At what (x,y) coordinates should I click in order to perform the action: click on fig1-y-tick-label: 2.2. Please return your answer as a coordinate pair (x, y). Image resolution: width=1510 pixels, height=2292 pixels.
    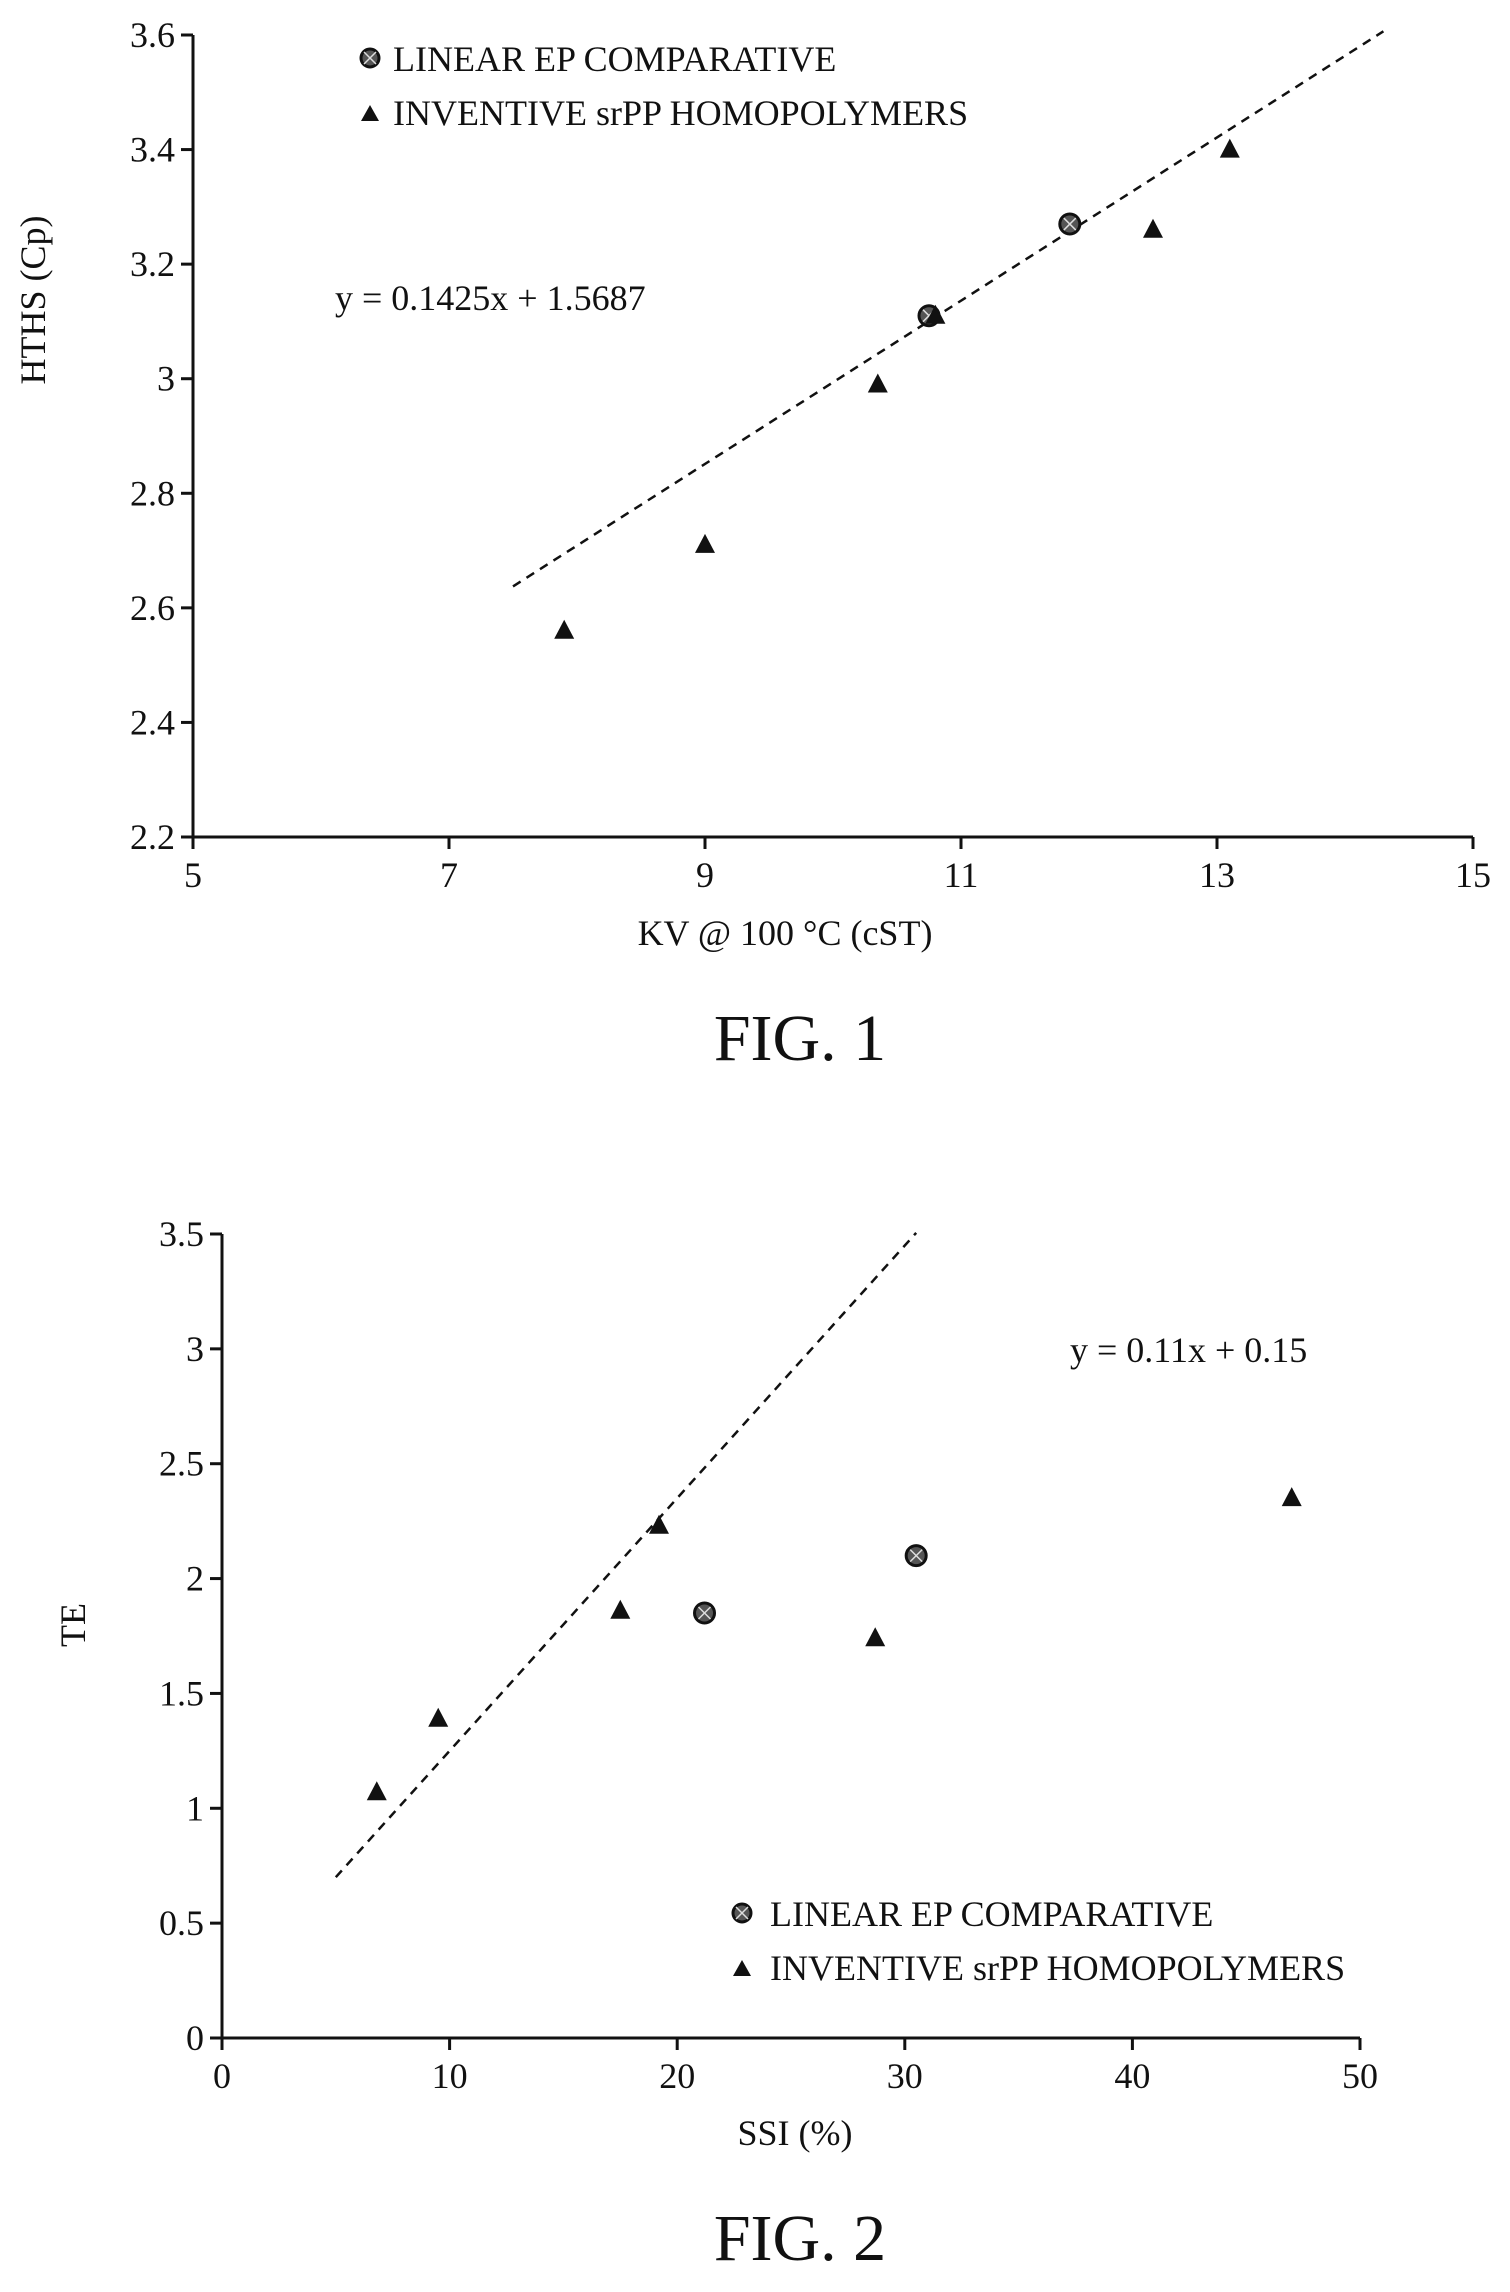
    Looking at the image, I should click on (152, 837).